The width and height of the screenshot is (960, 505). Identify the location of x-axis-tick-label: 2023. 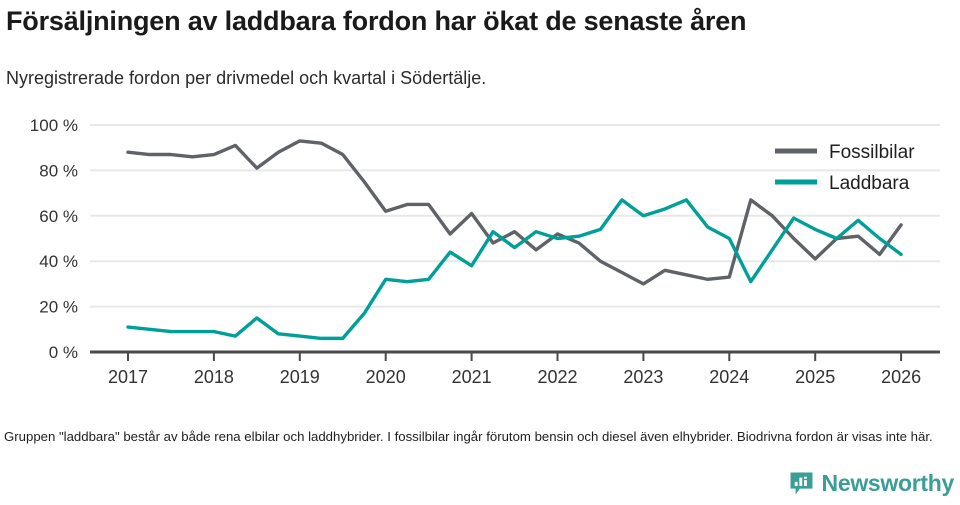
(643, 377).